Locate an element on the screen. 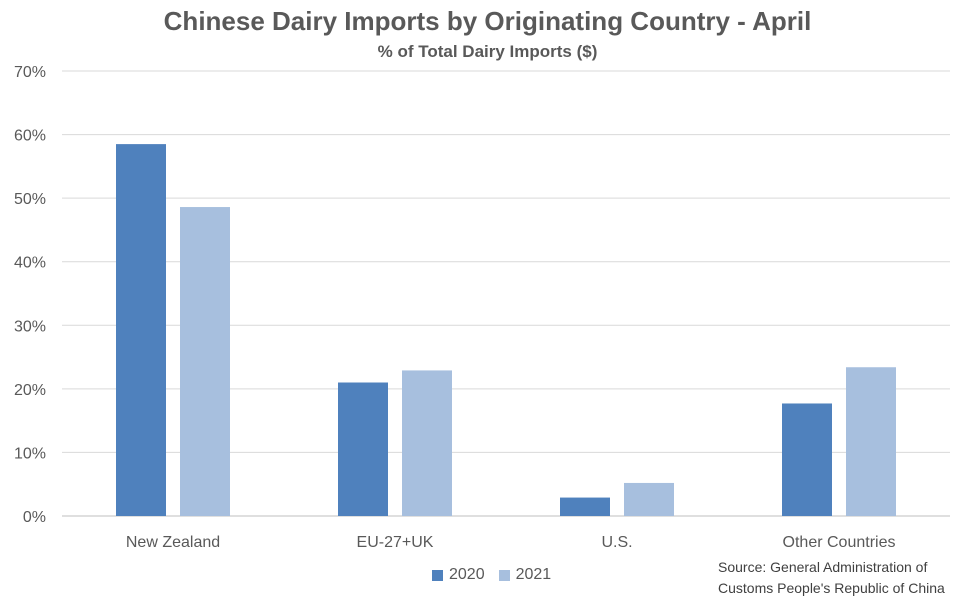 Image resolution: width=975 pixels, height=601 pixels. y-tick-label: 10% is located at coordinates (30, 453).